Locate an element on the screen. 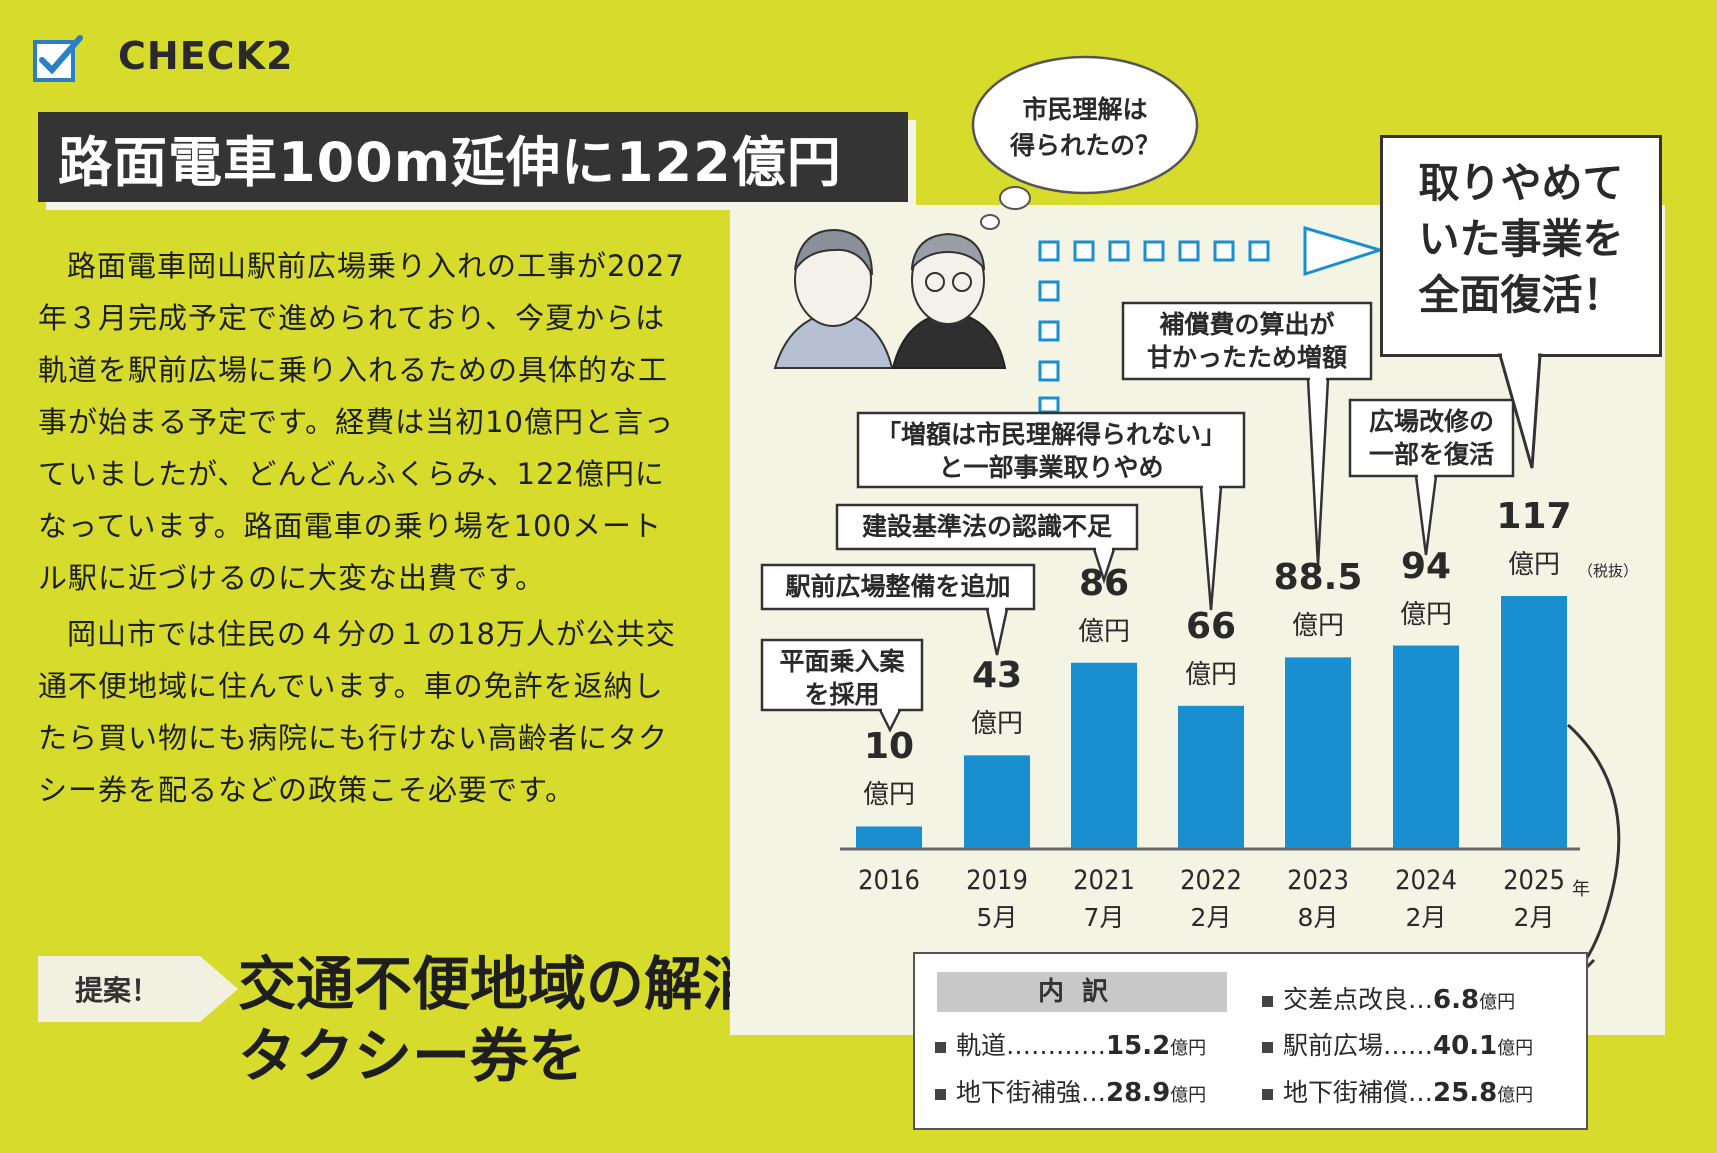 This screenshot has width=1717, height=1153. breakdown-item: 地下街補償…25.8億円 is located at coordinates (1397, 1091).